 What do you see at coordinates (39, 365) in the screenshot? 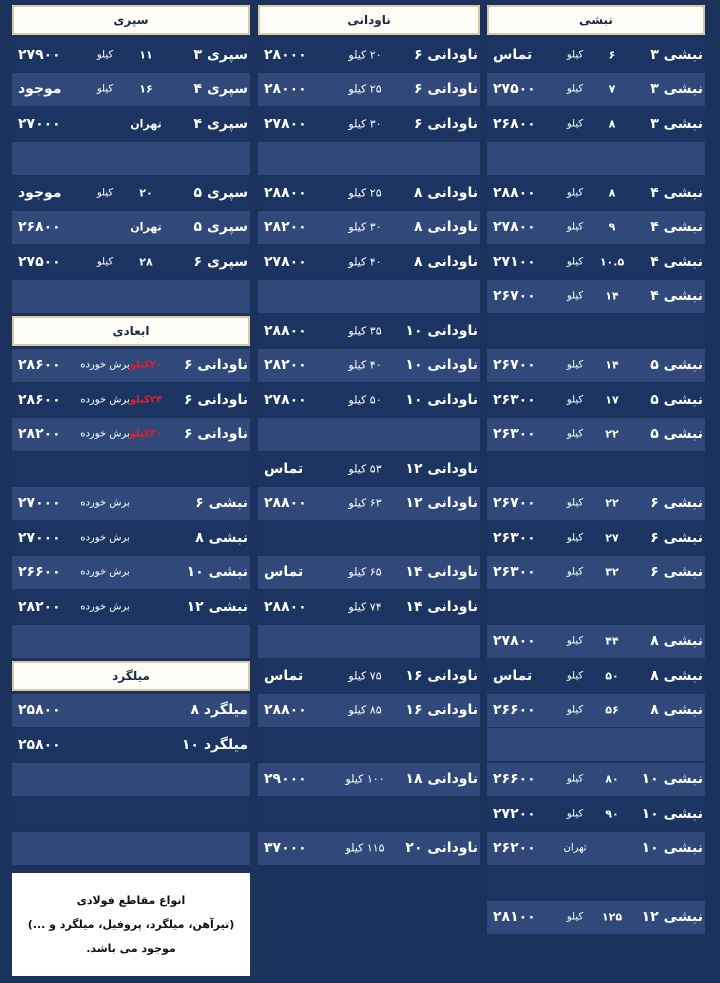
I see `price-value: ۲۸۶۰۰` at bounding box center [39, 365].